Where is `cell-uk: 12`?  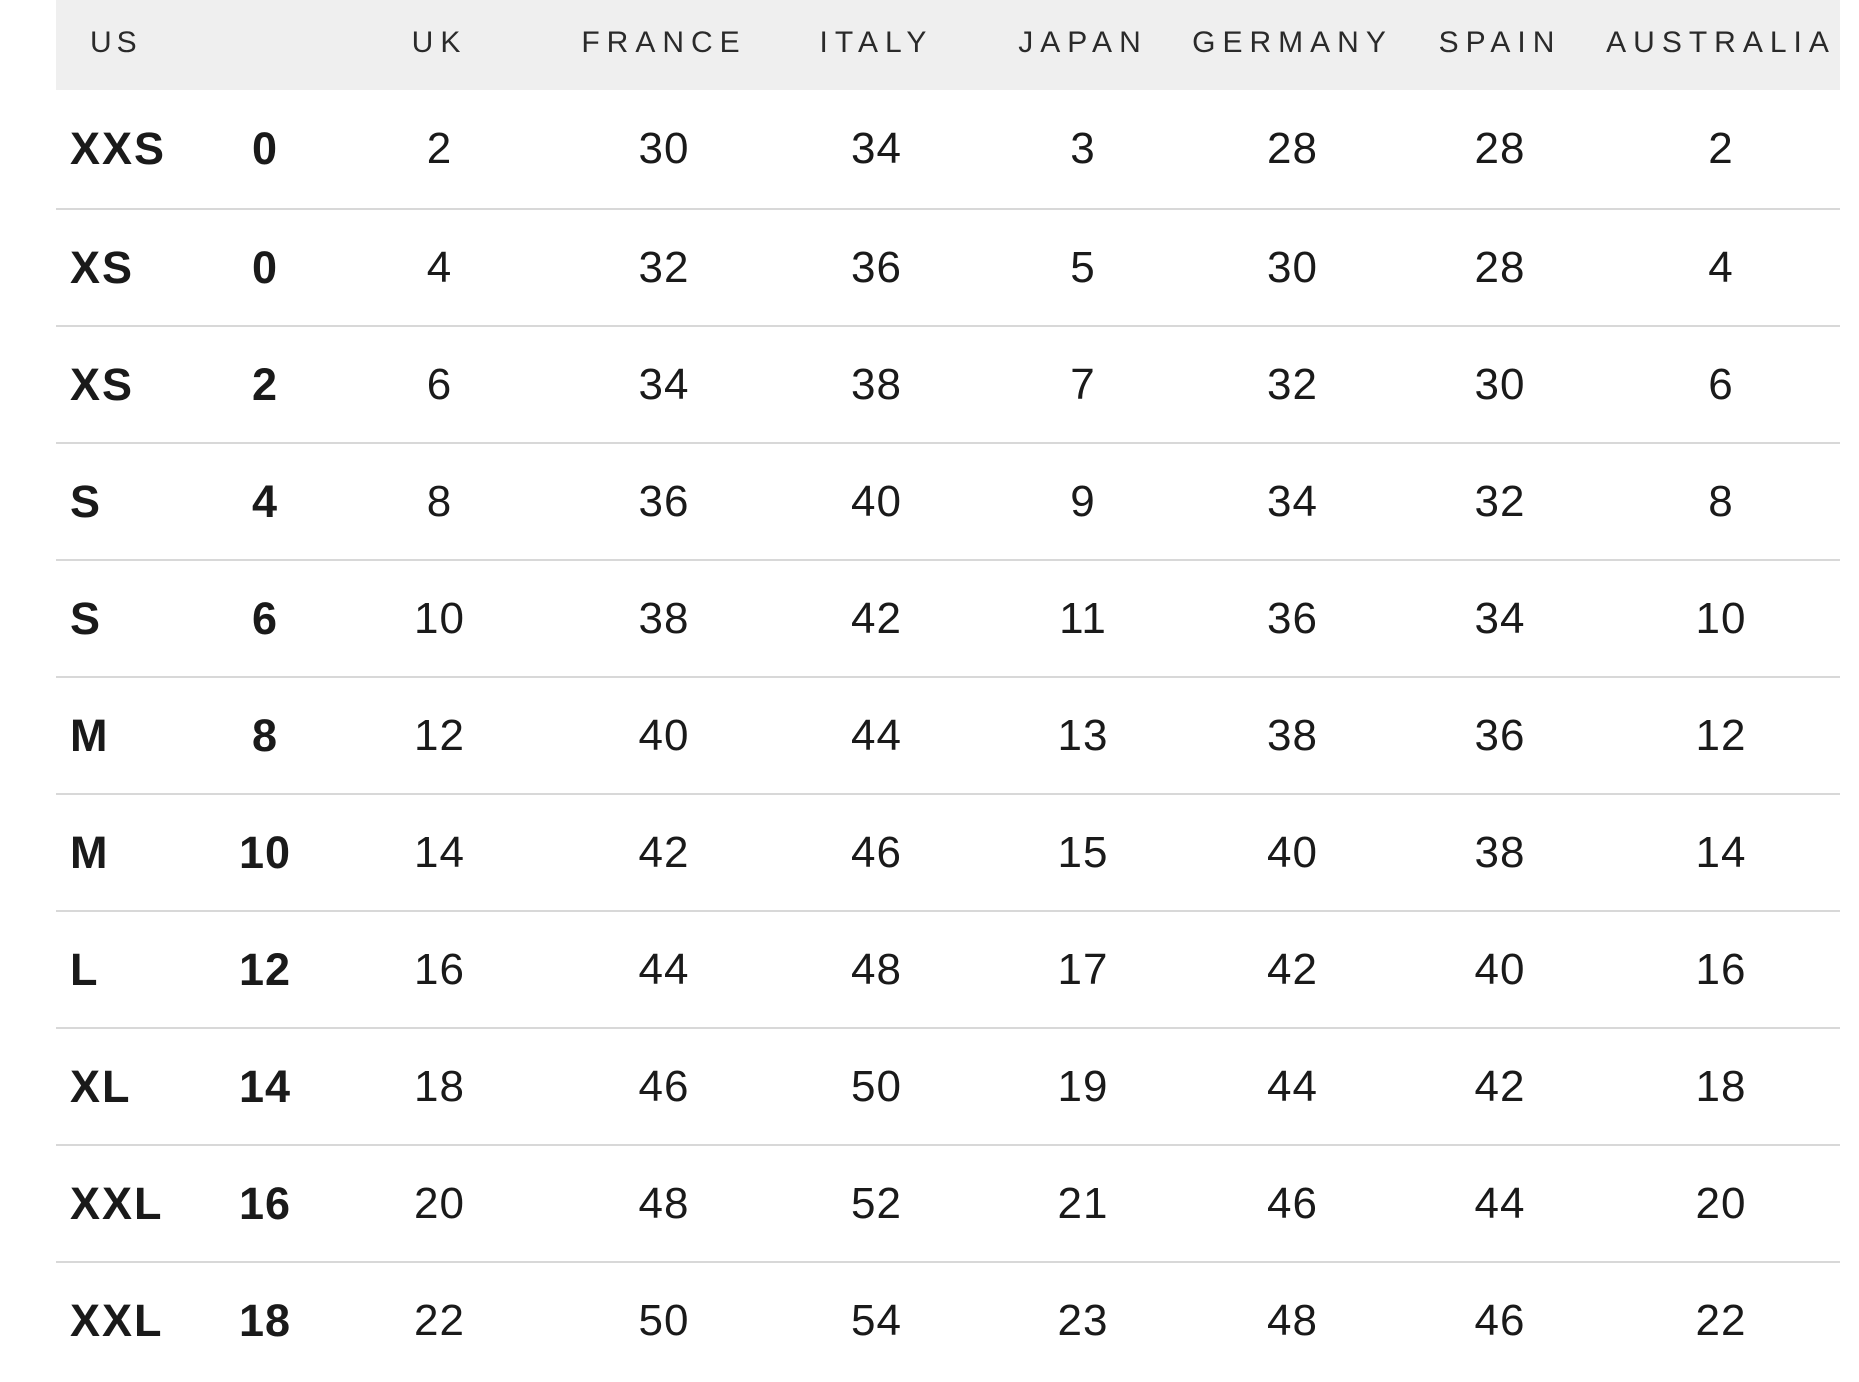
cell-uk: 12 is located at coordinates (439, 735).